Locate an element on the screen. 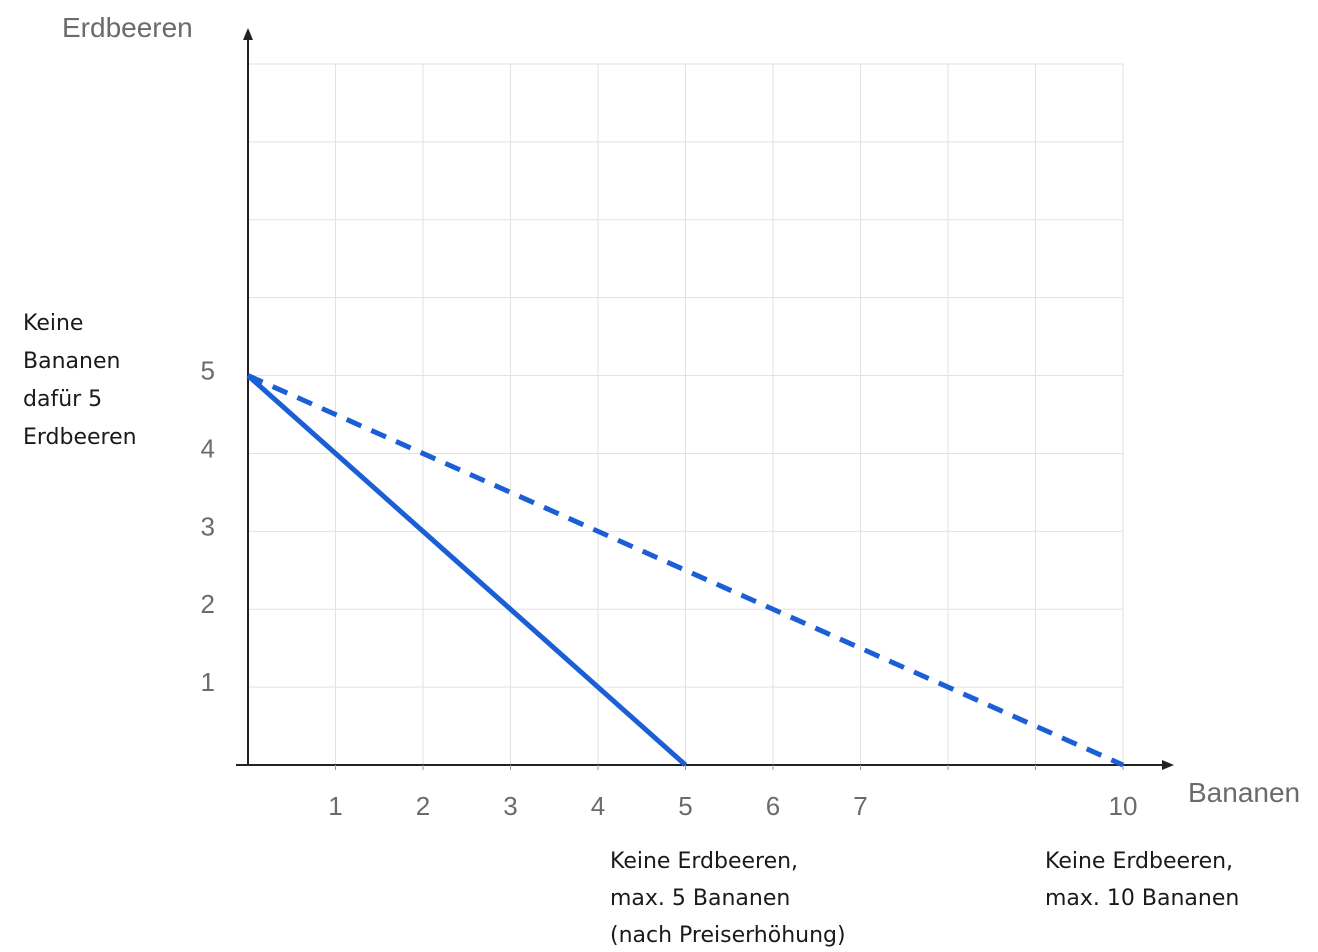 The height and width of the screenshot is (952, 1318). annotation-line: max. 5 Bananen is located at coordinates (700, 898).